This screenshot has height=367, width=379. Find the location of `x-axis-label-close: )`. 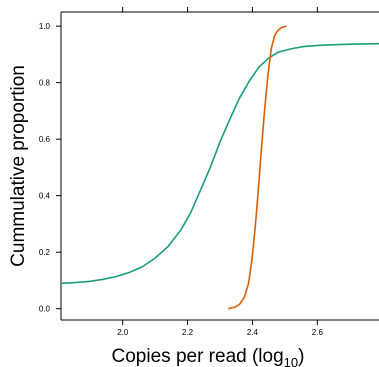

x-axis-label-close: ) is located at coordinates (301, 356).